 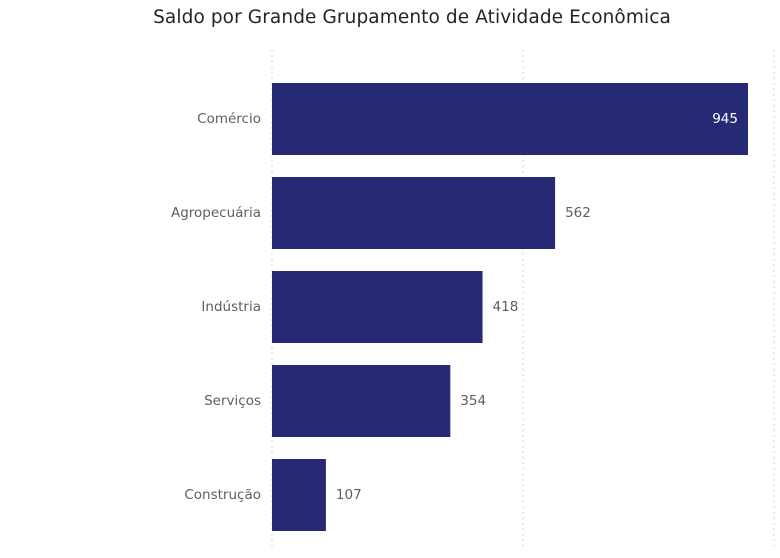 What do you see at coordinates (725, 119) in the screenshot?
I see `data-label-0: 945` at bounding box center [725, 119].